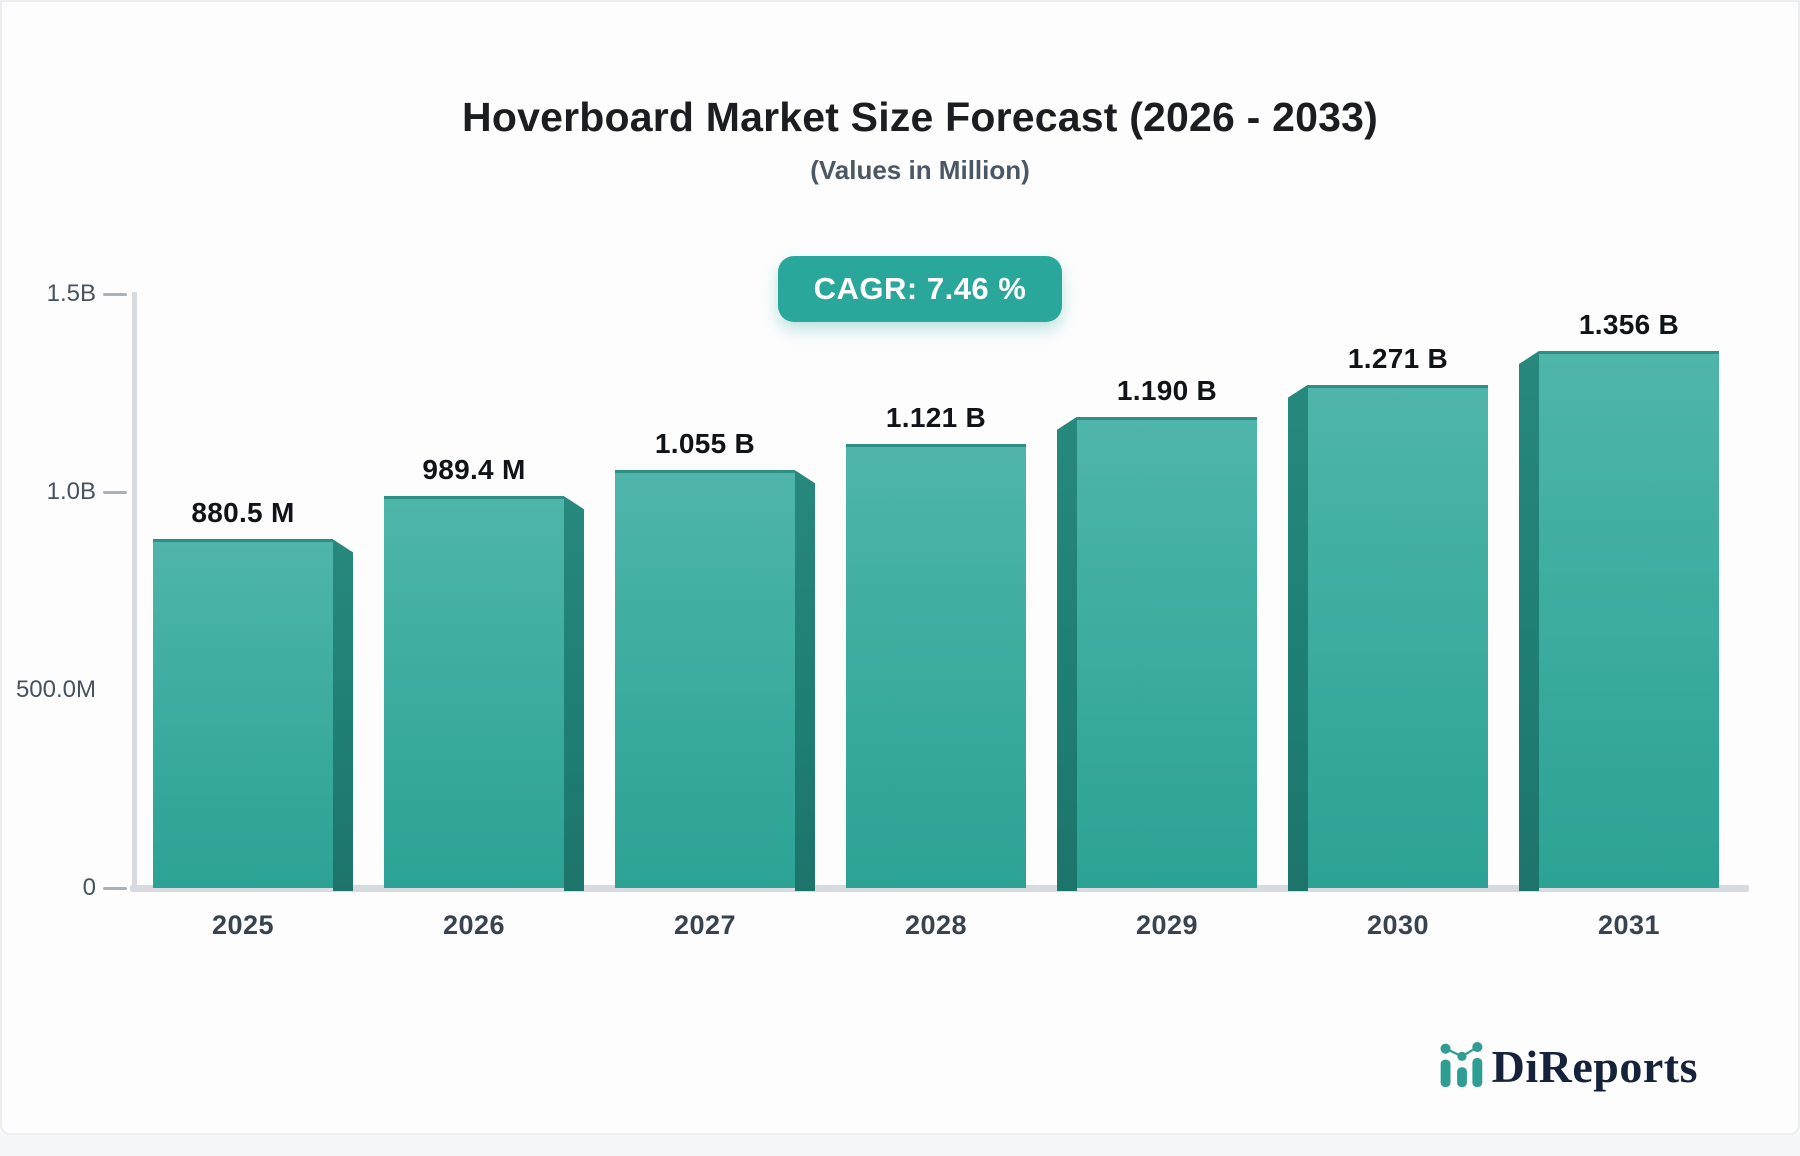 This screenshot has height=1156, width=1800. Describe the element at coordinates (1398, 925) in the screenshot. I see `x-axis-label-2030: 2030` at that location.